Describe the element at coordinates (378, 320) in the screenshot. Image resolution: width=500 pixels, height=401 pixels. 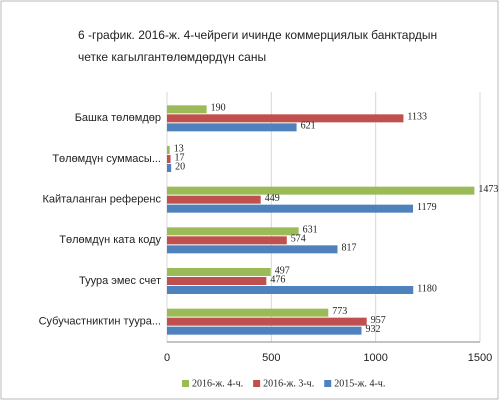
I see `data-label: 957` at that location.